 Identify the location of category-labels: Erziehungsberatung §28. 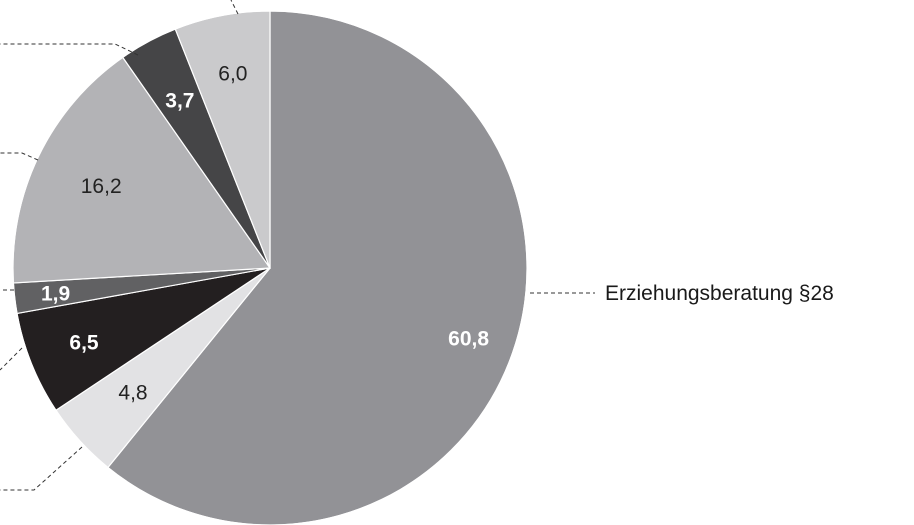
(719, 293).